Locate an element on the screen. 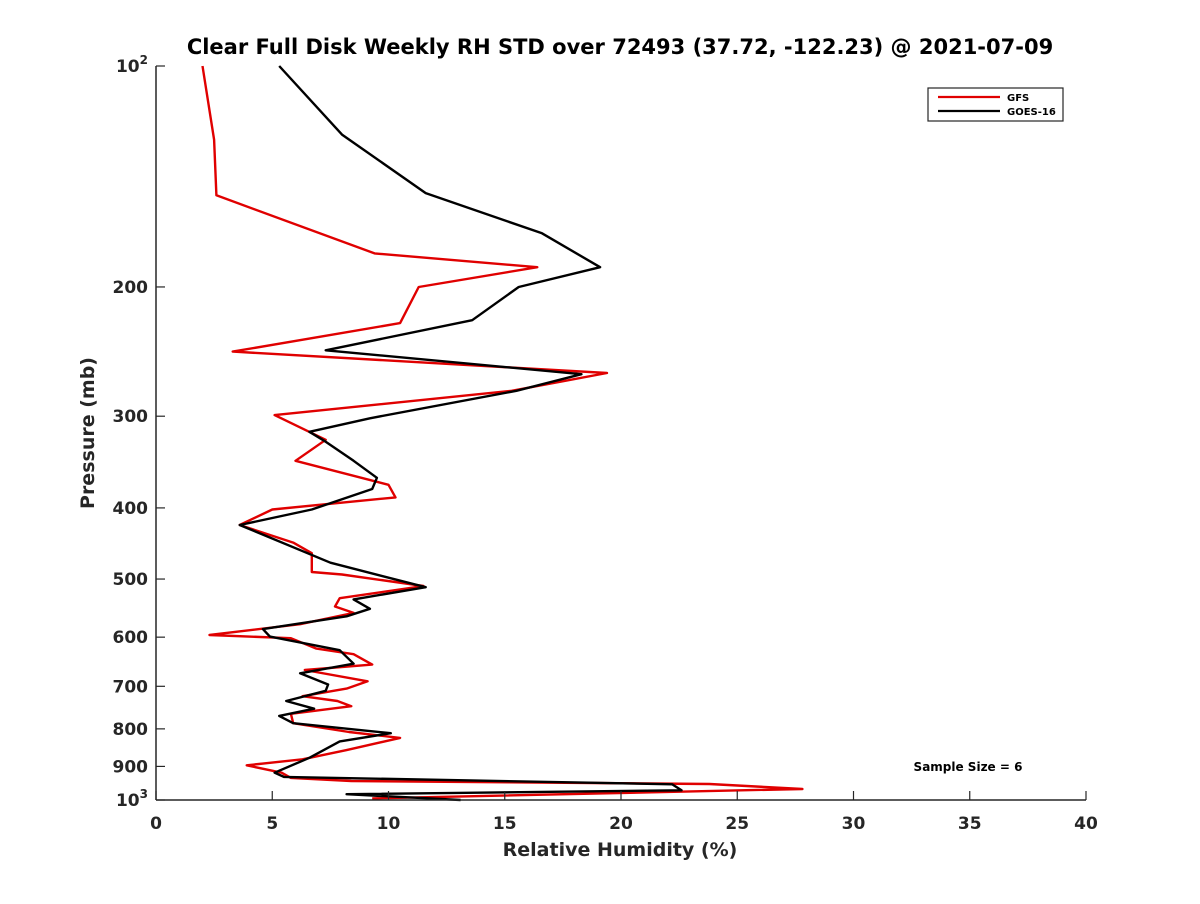  x-tick-label: 40 is located at coordinates (1086, 824).